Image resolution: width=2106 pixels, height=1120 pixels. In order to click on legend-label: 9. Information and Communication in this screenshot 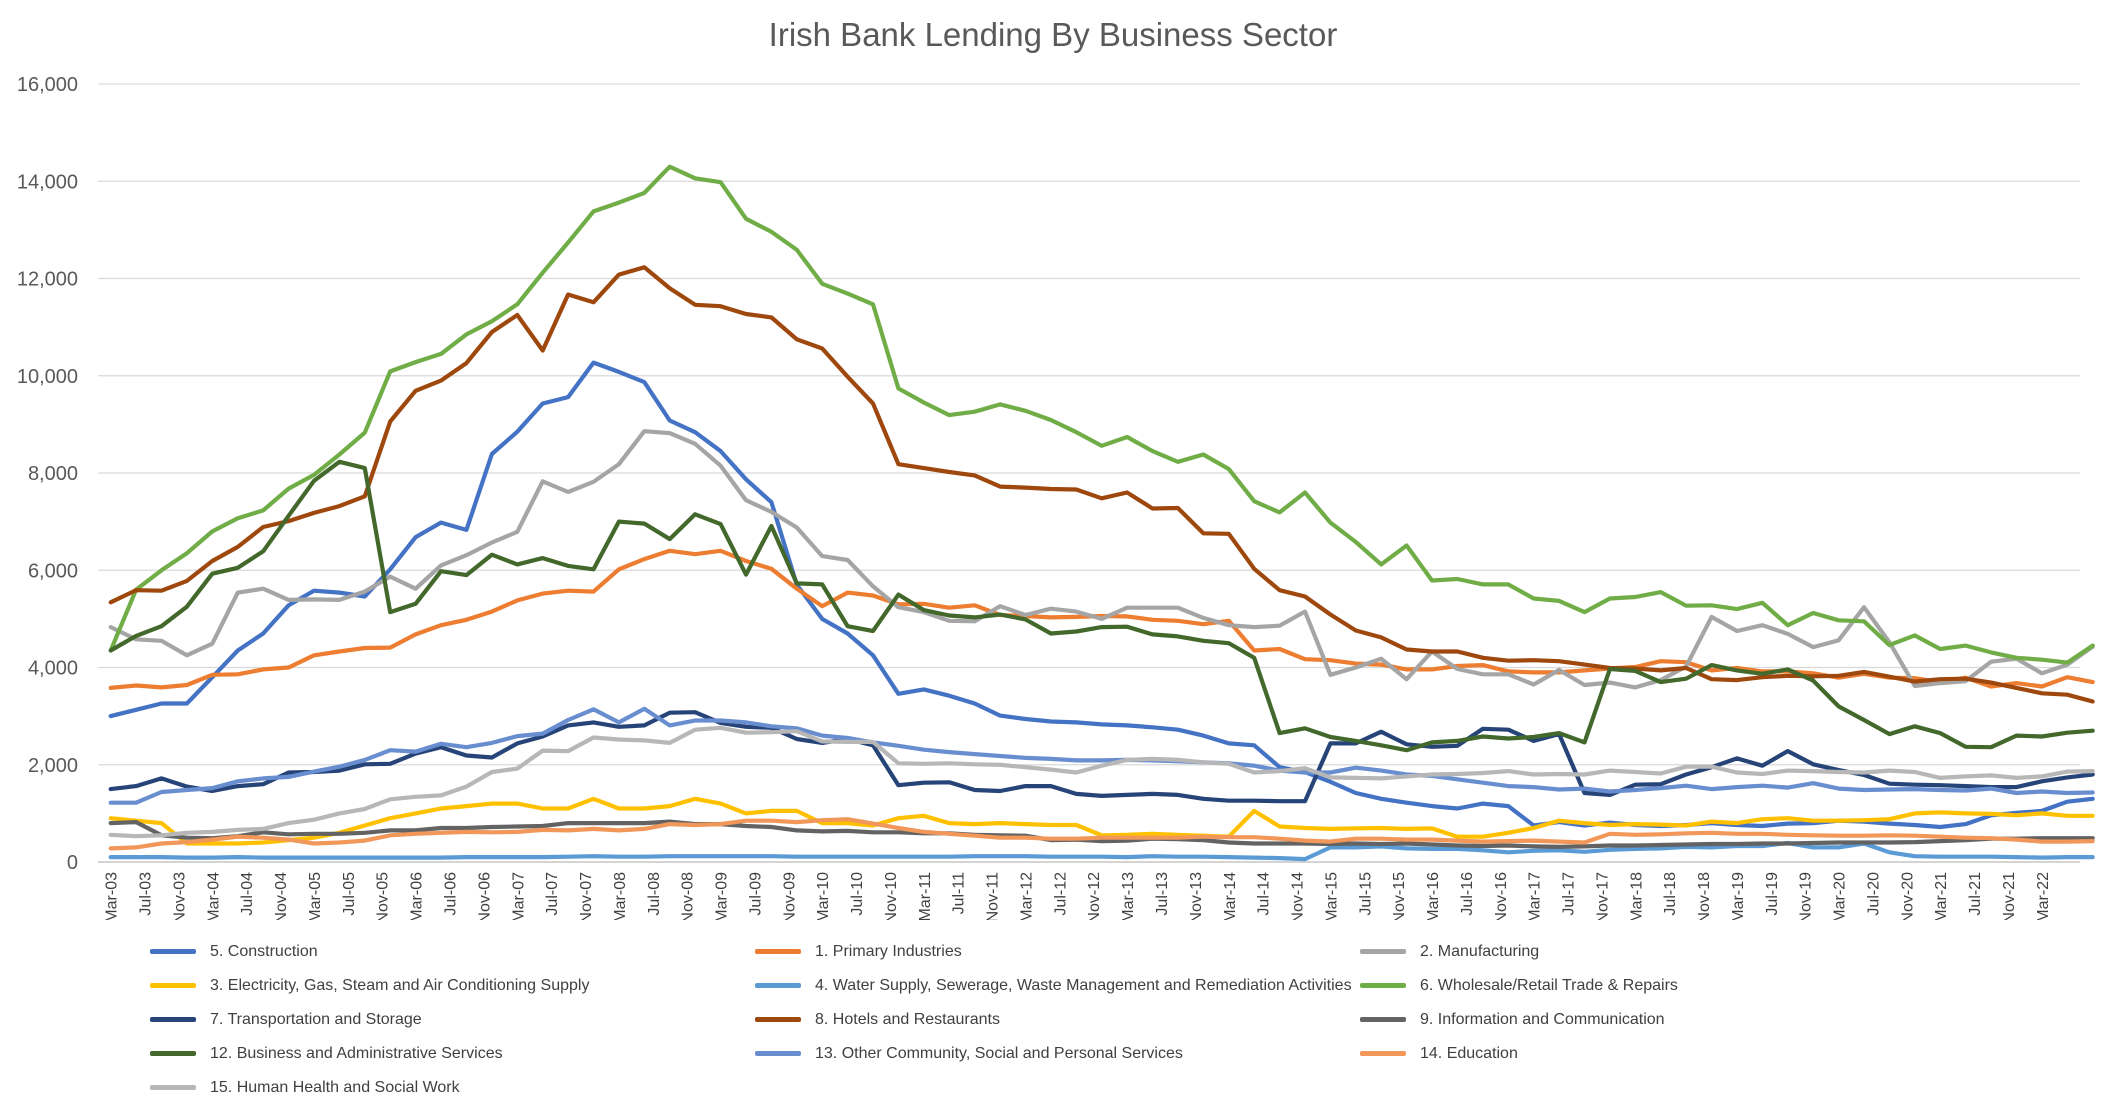, I will do `click(1542, 1019)`.